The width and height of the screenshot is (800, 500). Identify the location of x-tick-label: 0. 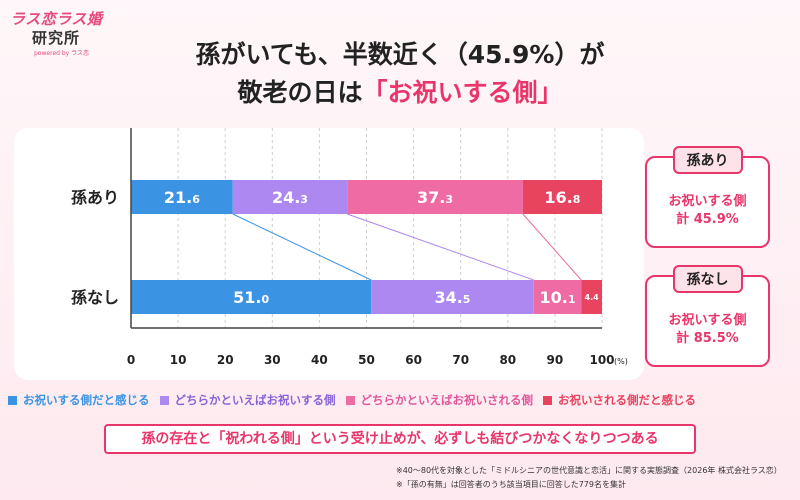
(131, 360).